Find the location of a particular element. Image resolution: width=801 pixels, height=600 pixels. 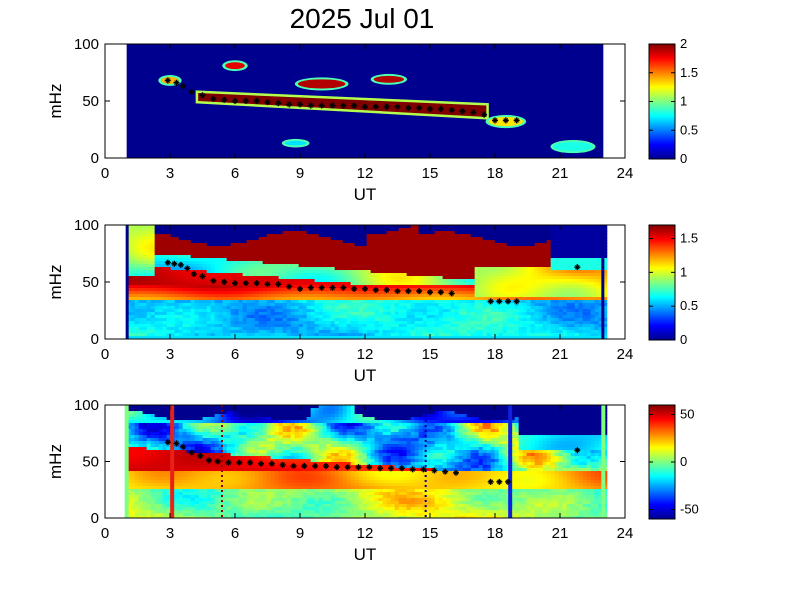

x-tick-label: 0 is located at coordinates (105, 354).